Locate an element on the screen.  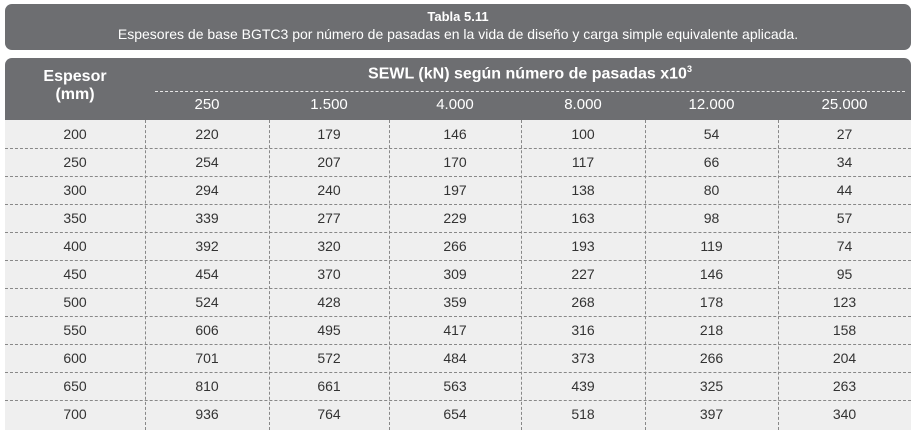
sewl-value-cell: 810 is located at coordinates (207, 386).